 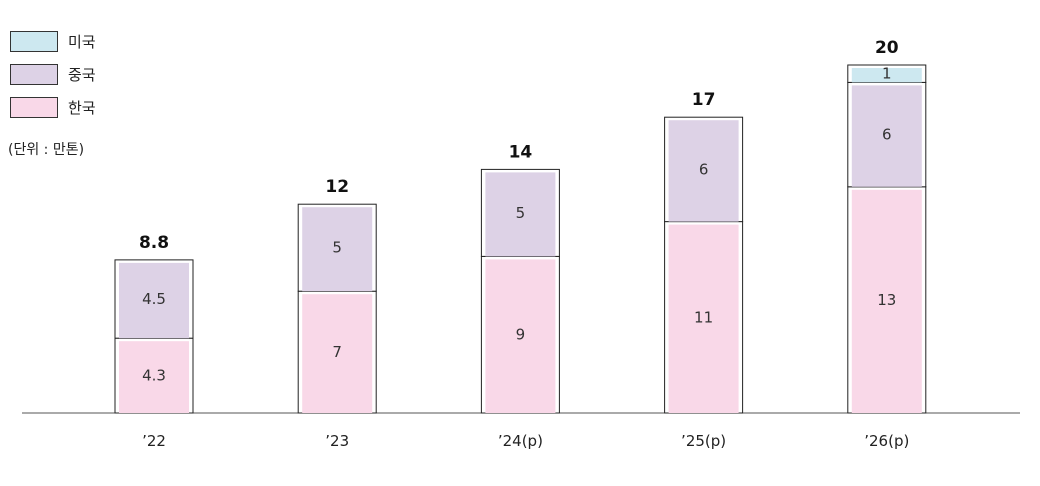 I want to click on legend-item-korea: 한국, so click(x=53, y=107).